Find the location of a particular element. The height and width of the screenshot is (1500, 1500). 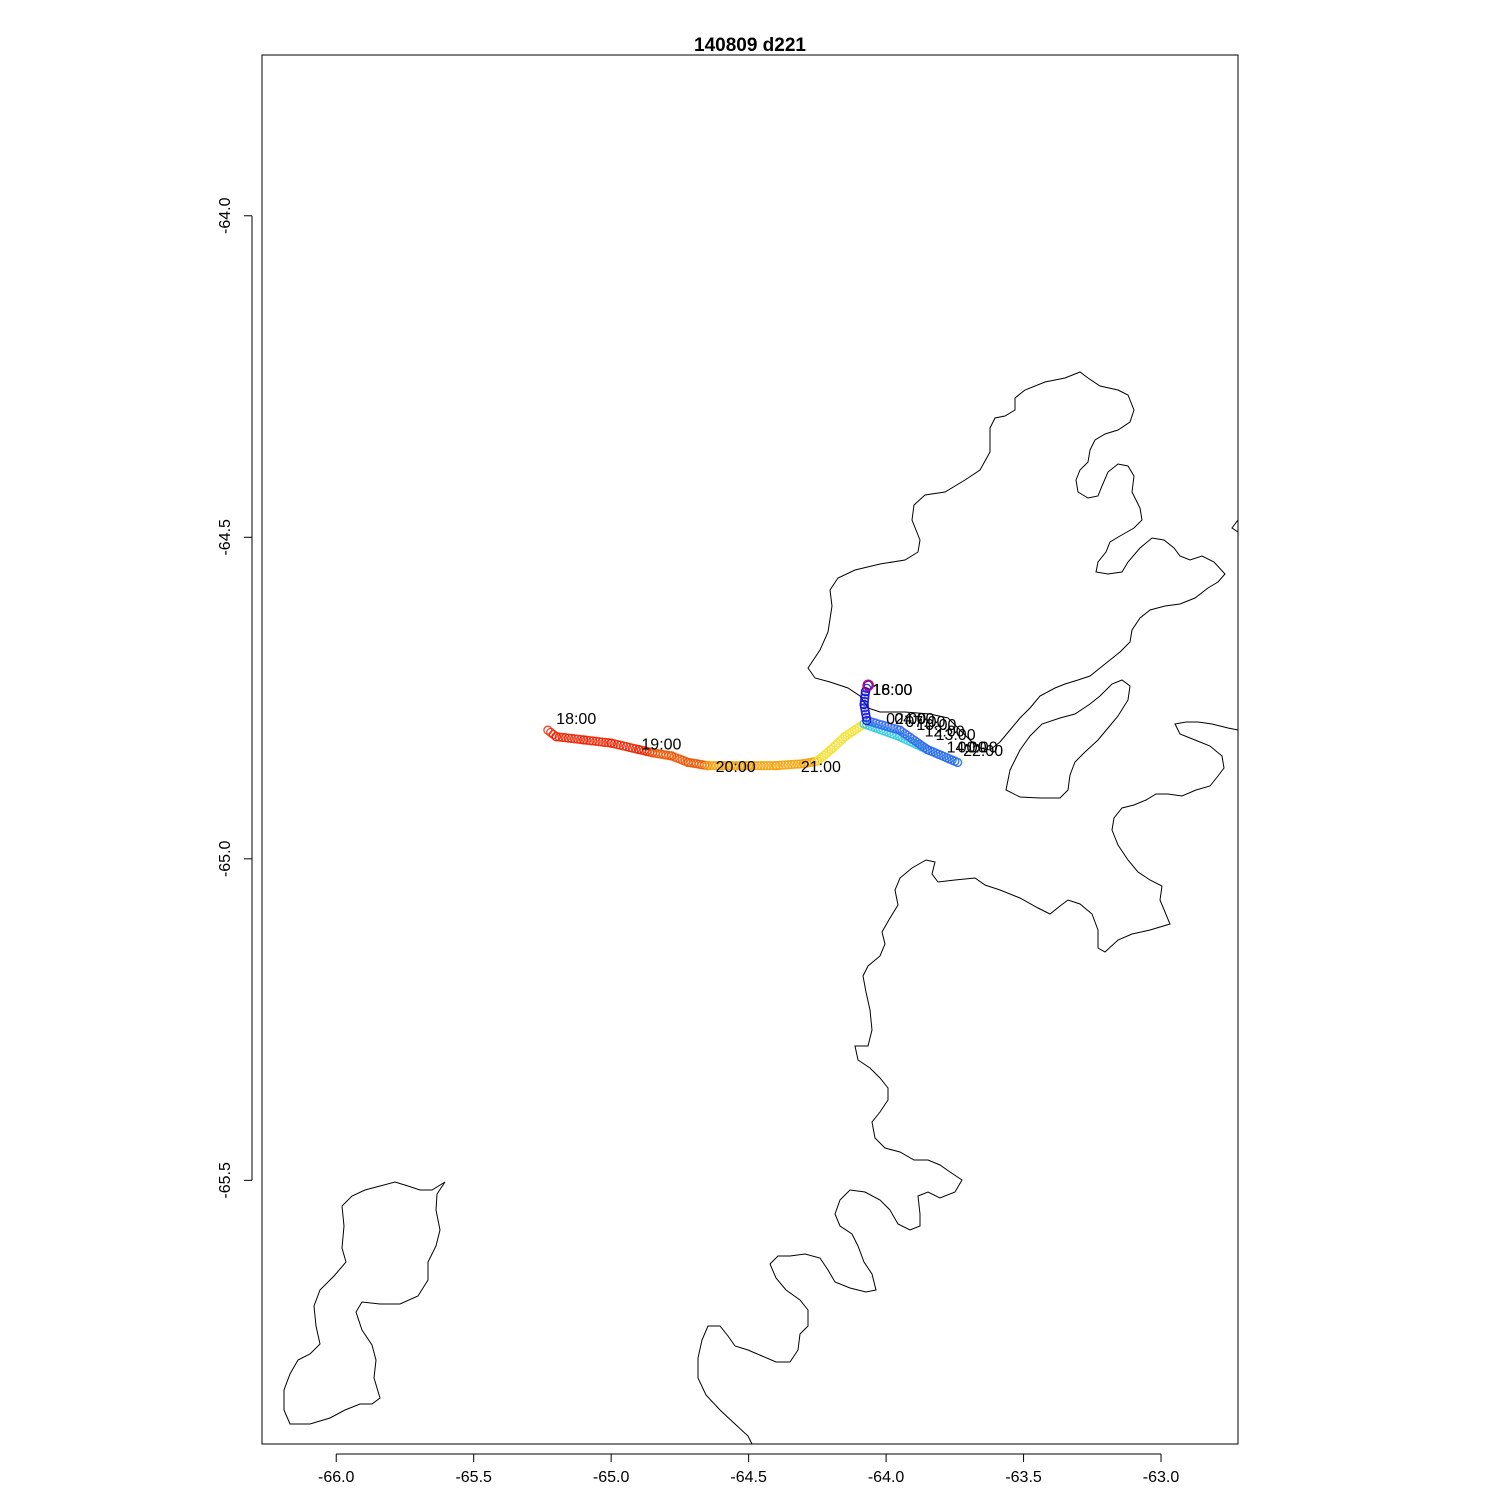

y-tick-label: -65.5 is located at coordinates (225, 1180).